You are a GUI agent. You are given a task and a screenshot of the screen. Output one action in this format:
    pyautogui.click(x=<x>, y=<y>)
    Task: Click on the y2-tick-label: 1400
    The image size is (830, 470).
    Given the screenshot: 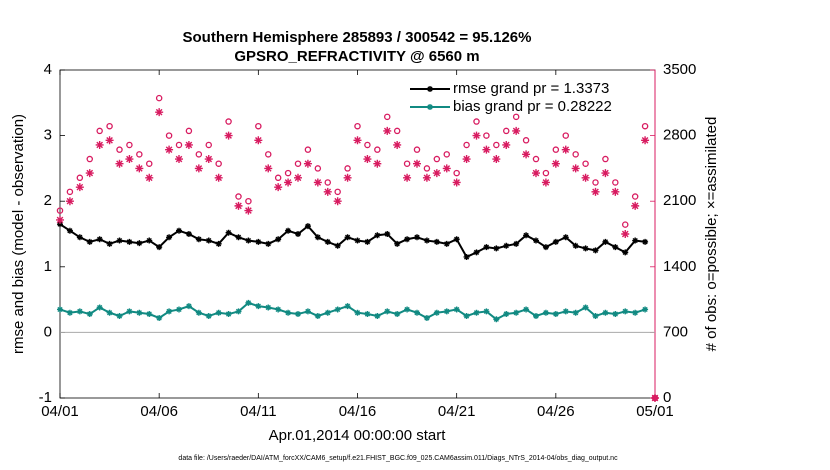 What is the action you would take?
    pyautogui.click(x=679, y=266)
    